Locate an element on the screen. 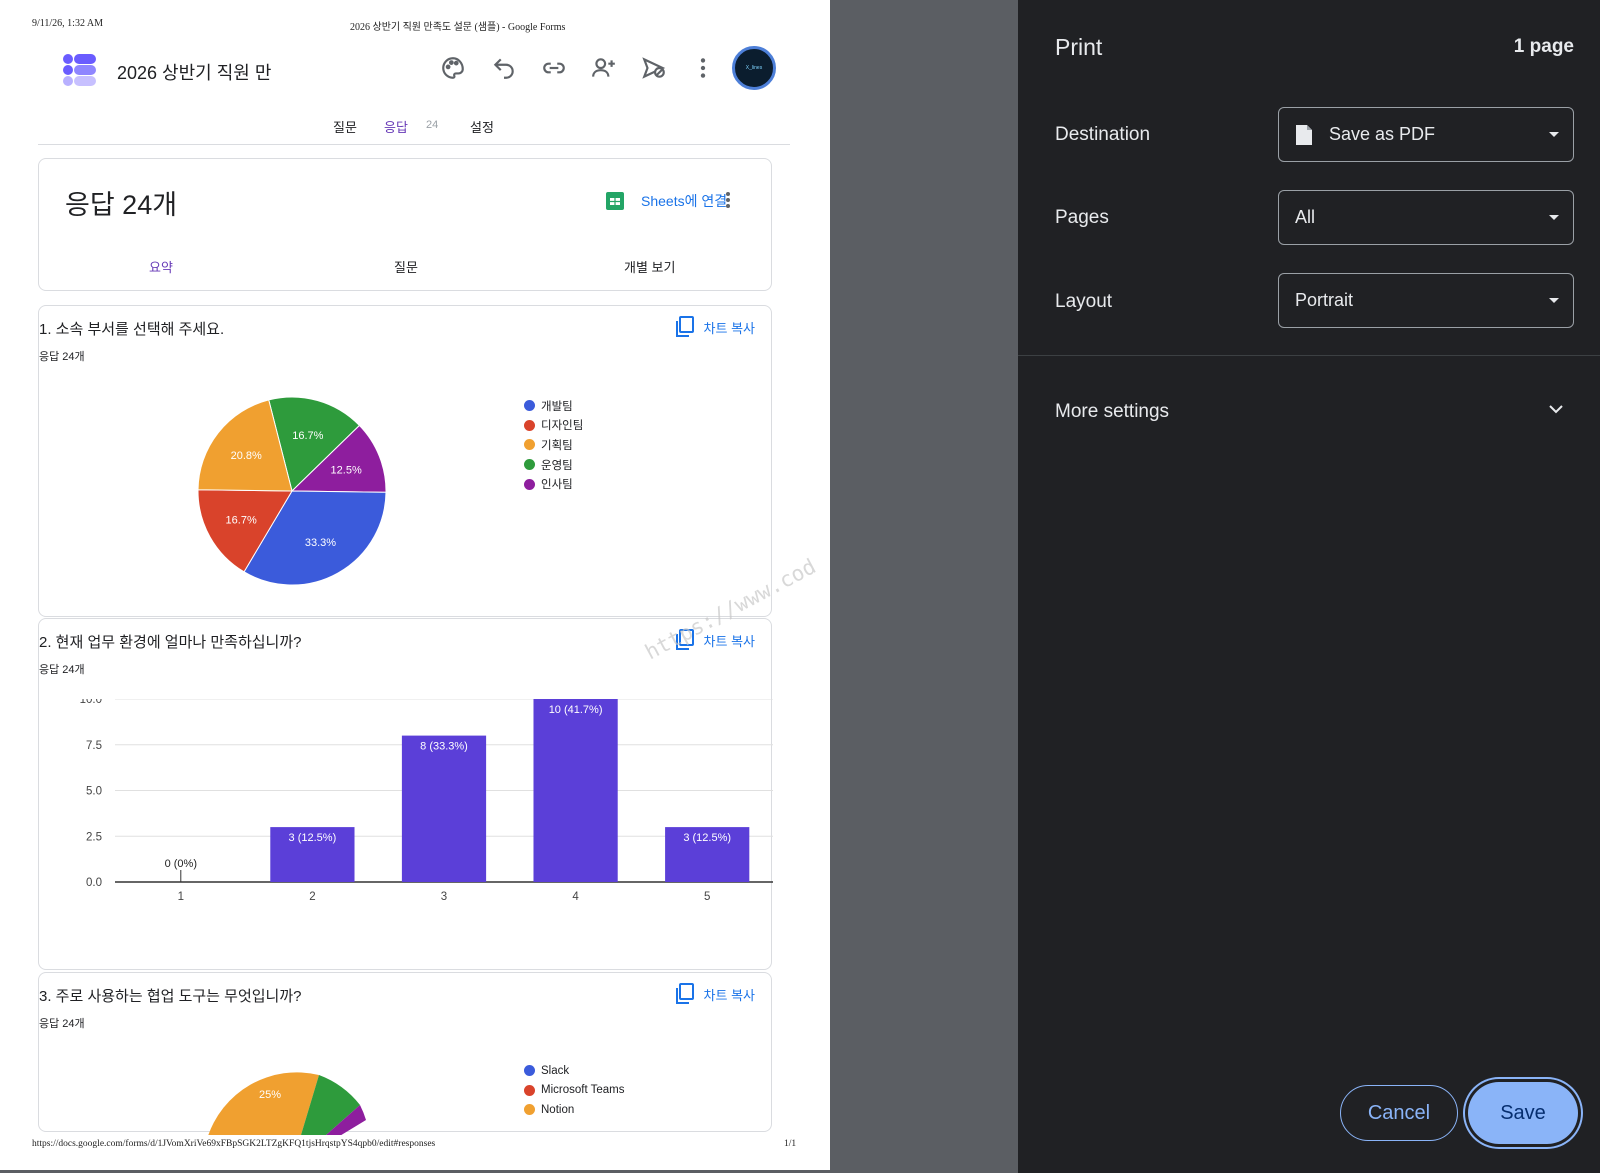 This screenshot has height=1173, width=1600. legend-label: 기획팀 is located at coordinates (557, 445).